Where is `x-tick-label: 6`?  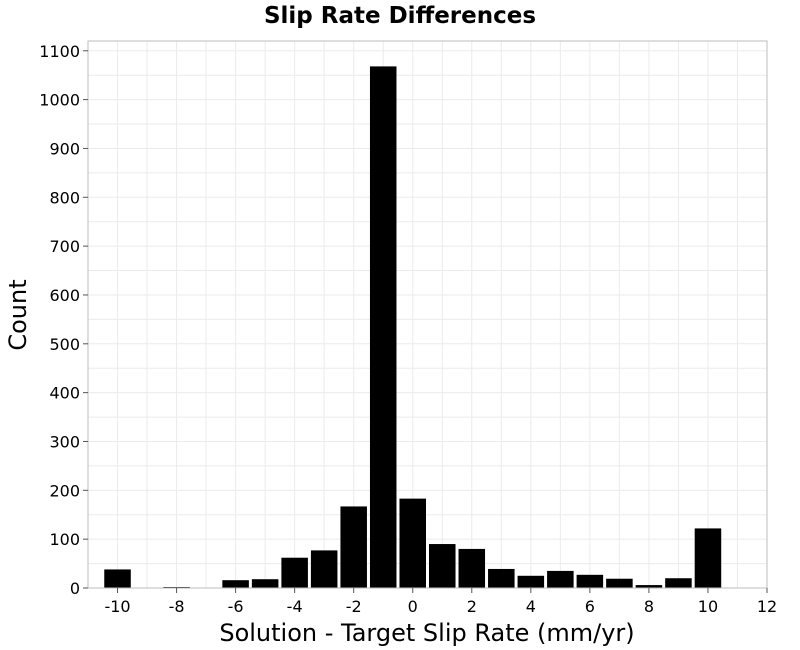
x-tick-label: 6 is located at coordinates (590, 606).